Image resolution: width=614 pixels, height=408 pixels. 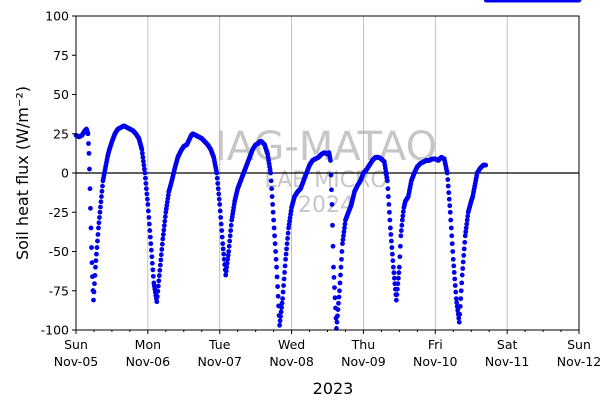 What do you see at coordinates (325, 180) in the screenshot?
I see `watermark-line-2: LAB MICRO` at bounding box center [325, 180].